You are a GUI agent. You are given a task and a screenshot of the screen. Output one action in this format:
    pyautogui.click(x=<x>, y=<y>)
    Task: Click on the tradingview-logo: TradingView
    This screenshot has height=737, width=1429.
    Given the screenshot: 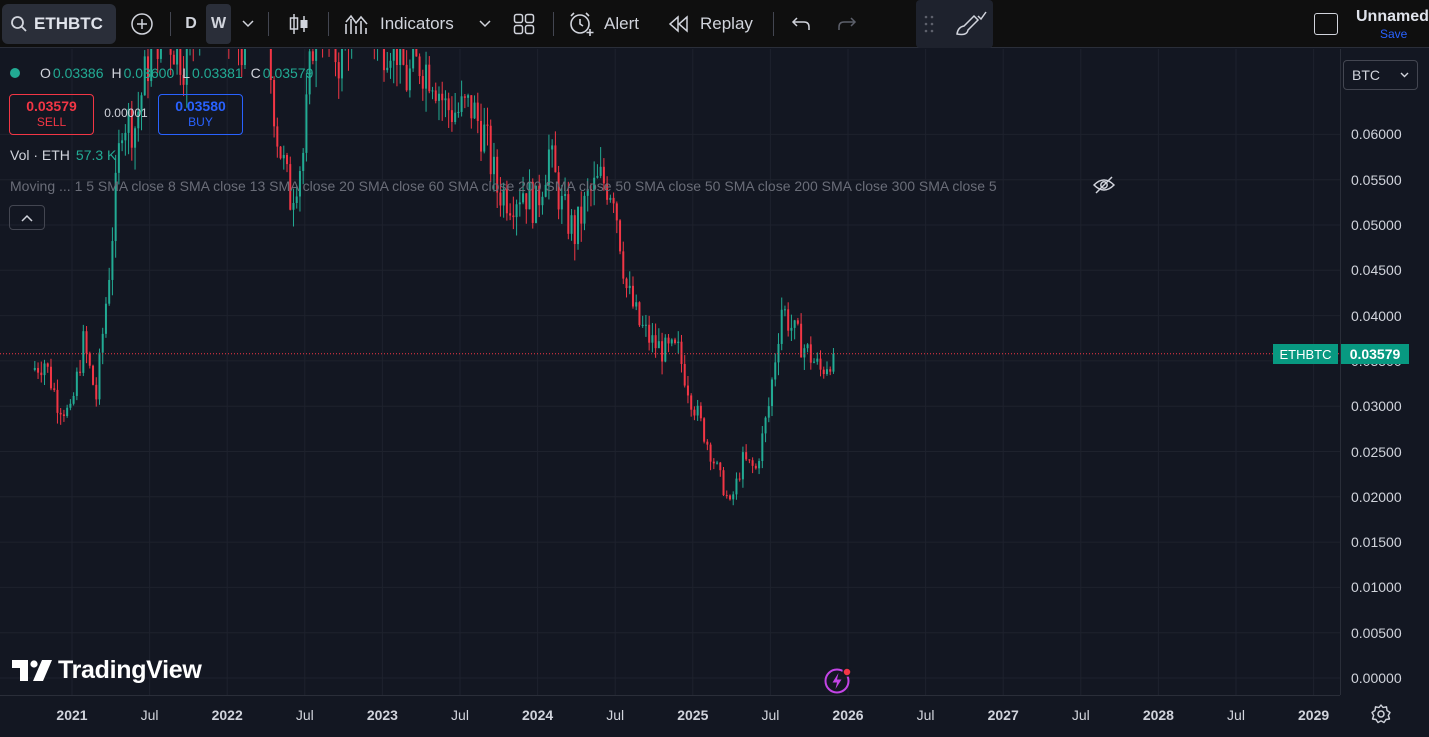 What is the action you would take?
    pyautogui.click(x=107, y=670)
    